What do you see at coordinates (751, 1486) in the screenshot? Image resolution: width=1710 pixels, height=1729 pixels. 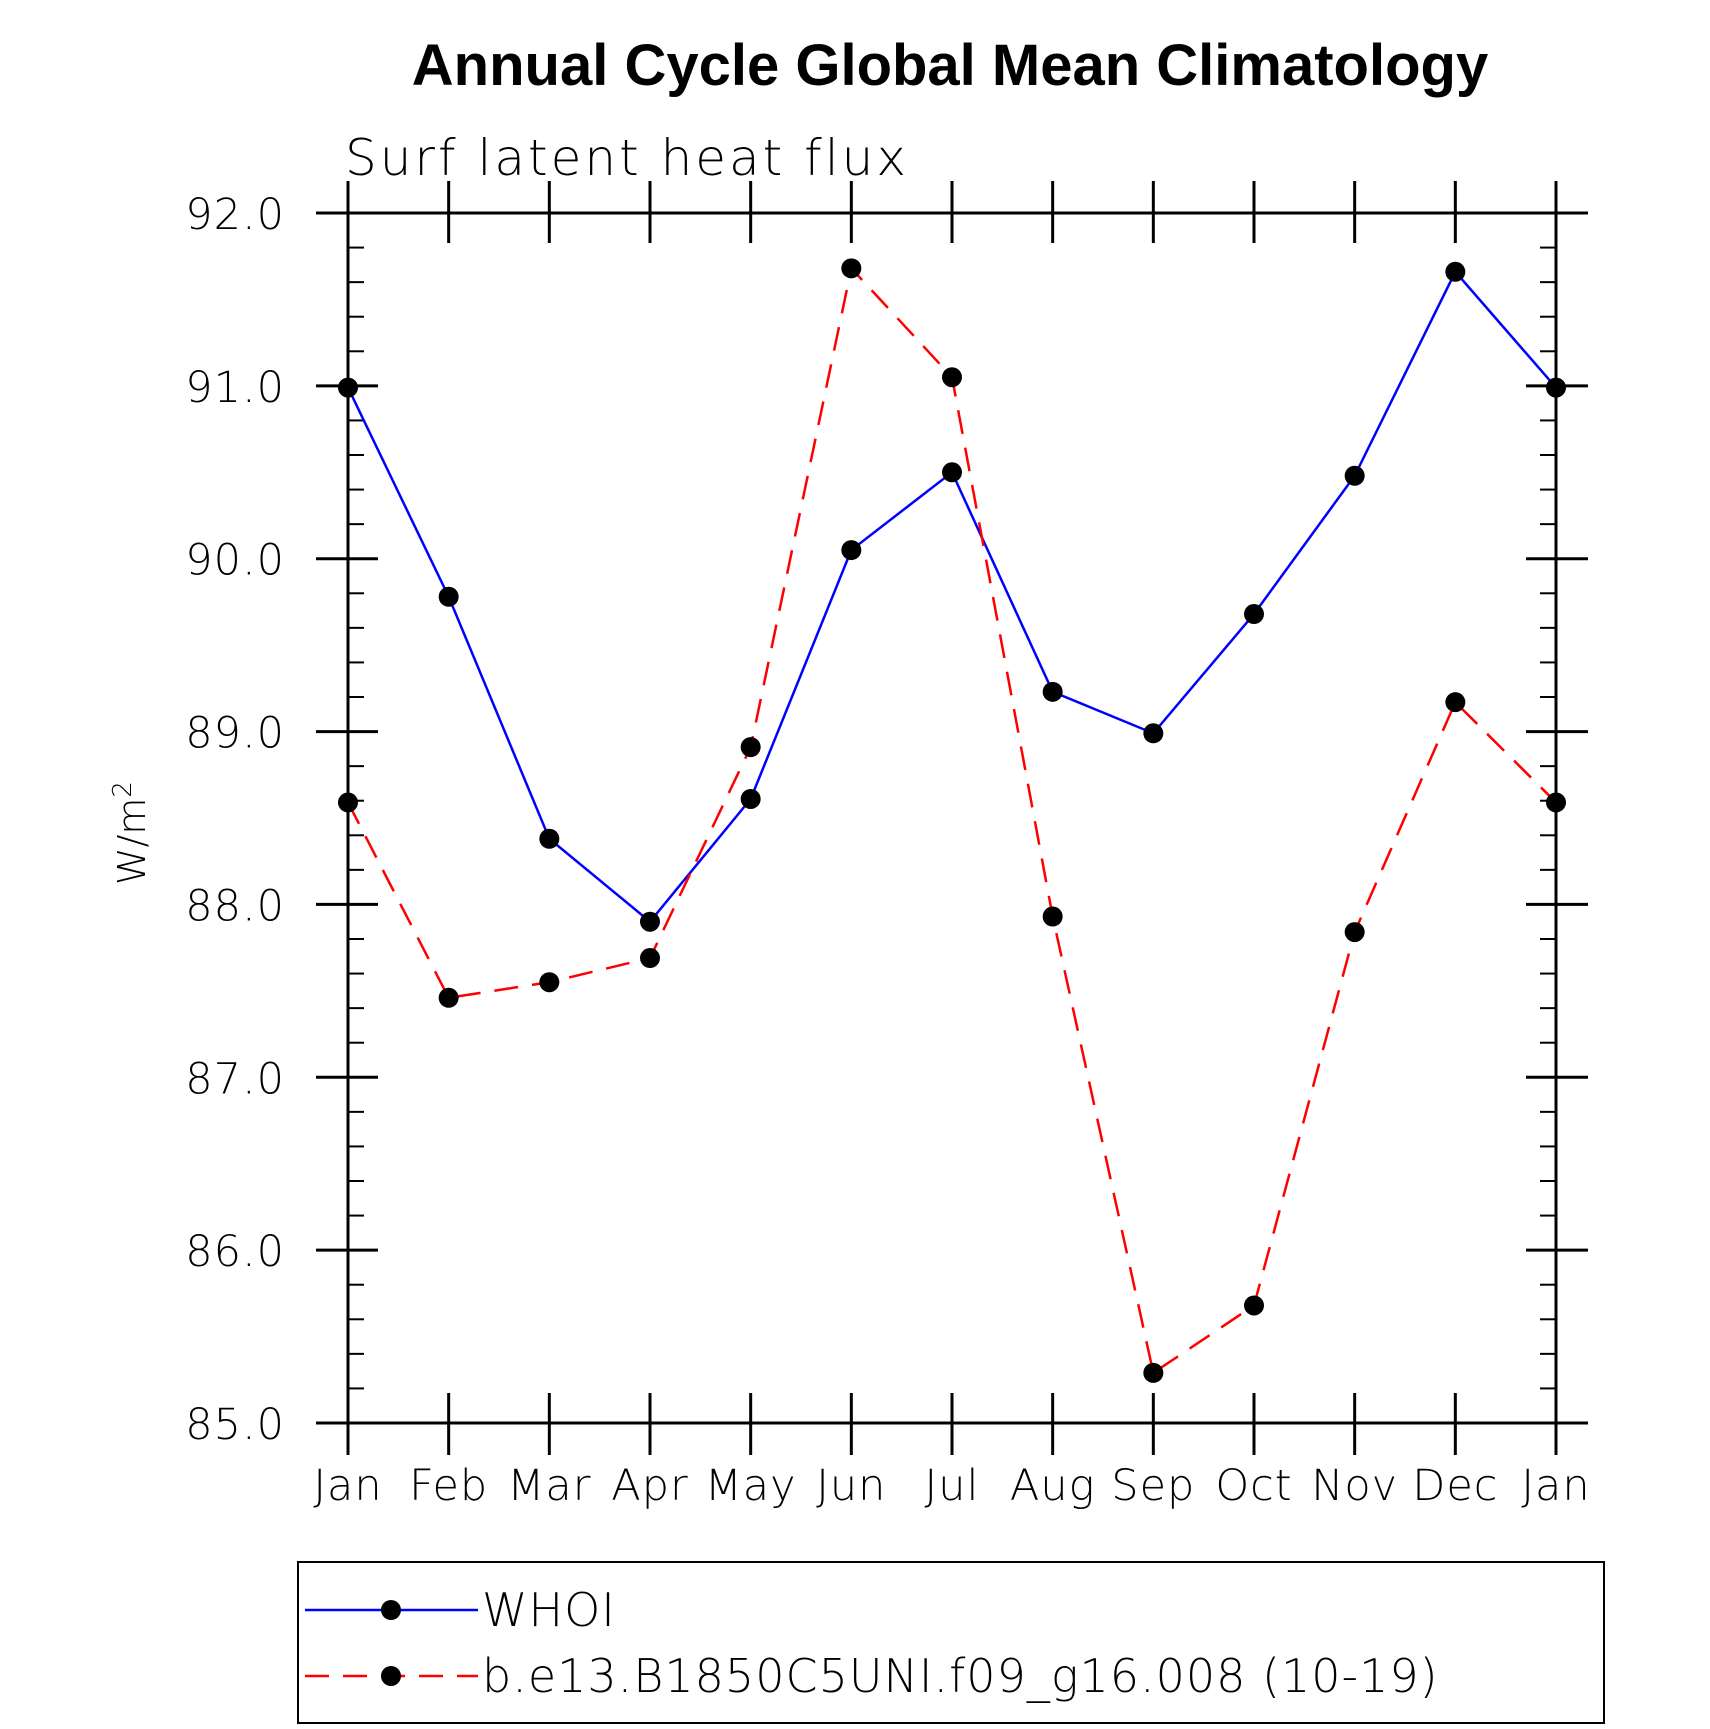 I see `x-tick-label: May` at bounding box center [751, 1486].